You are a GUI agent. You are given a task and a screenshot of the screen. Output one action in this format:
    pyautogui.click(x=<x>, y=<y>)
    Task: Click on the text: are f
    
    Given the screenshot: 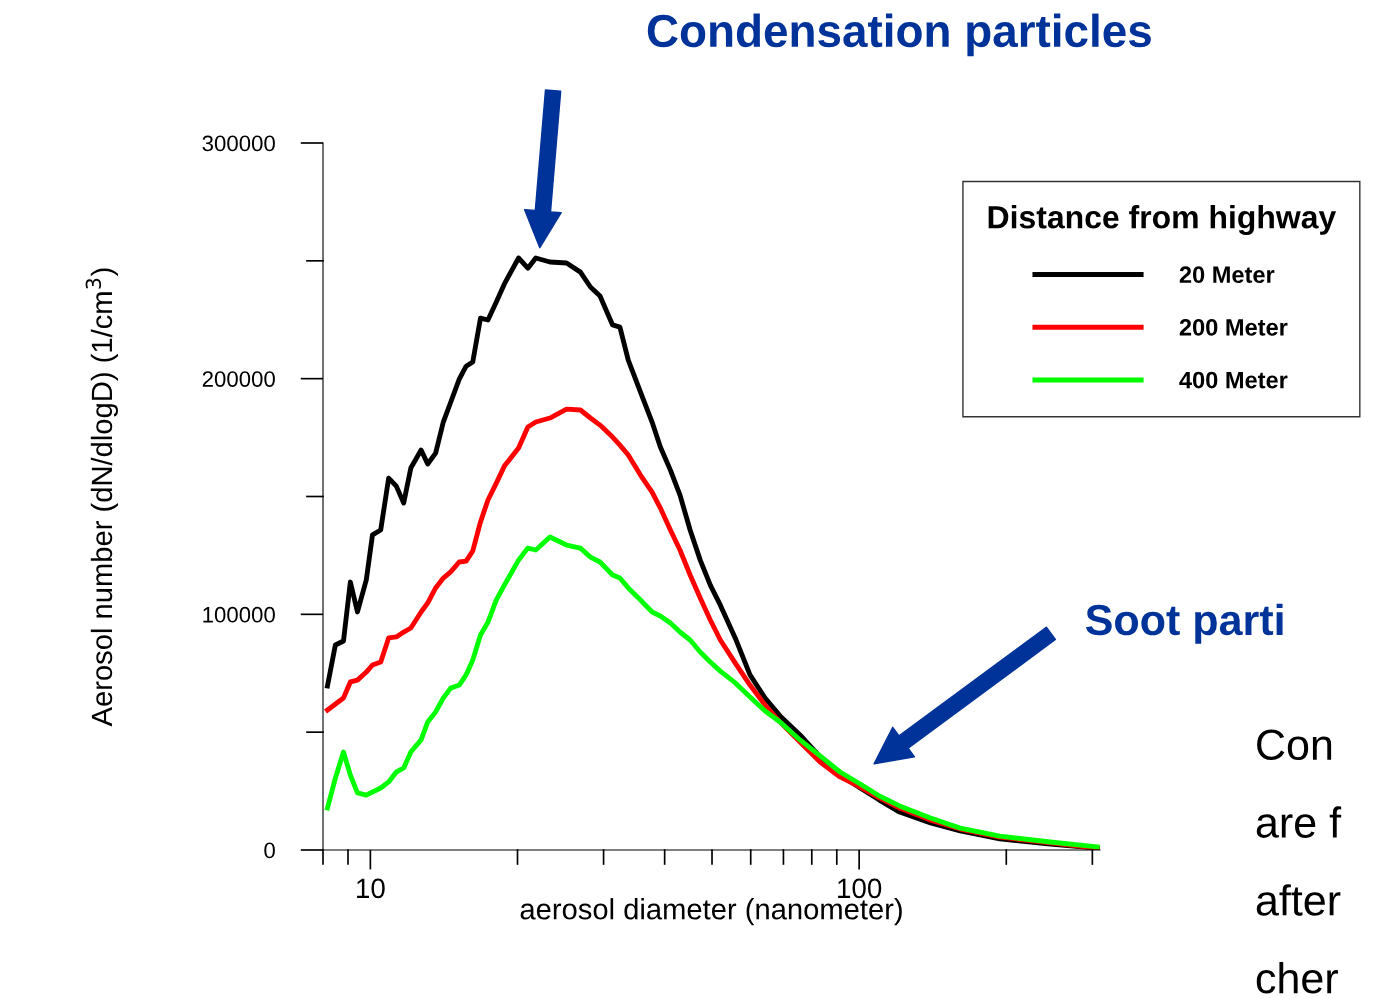 What is the action you would take?
    pyautogui.click(x=1299, y=822)
    